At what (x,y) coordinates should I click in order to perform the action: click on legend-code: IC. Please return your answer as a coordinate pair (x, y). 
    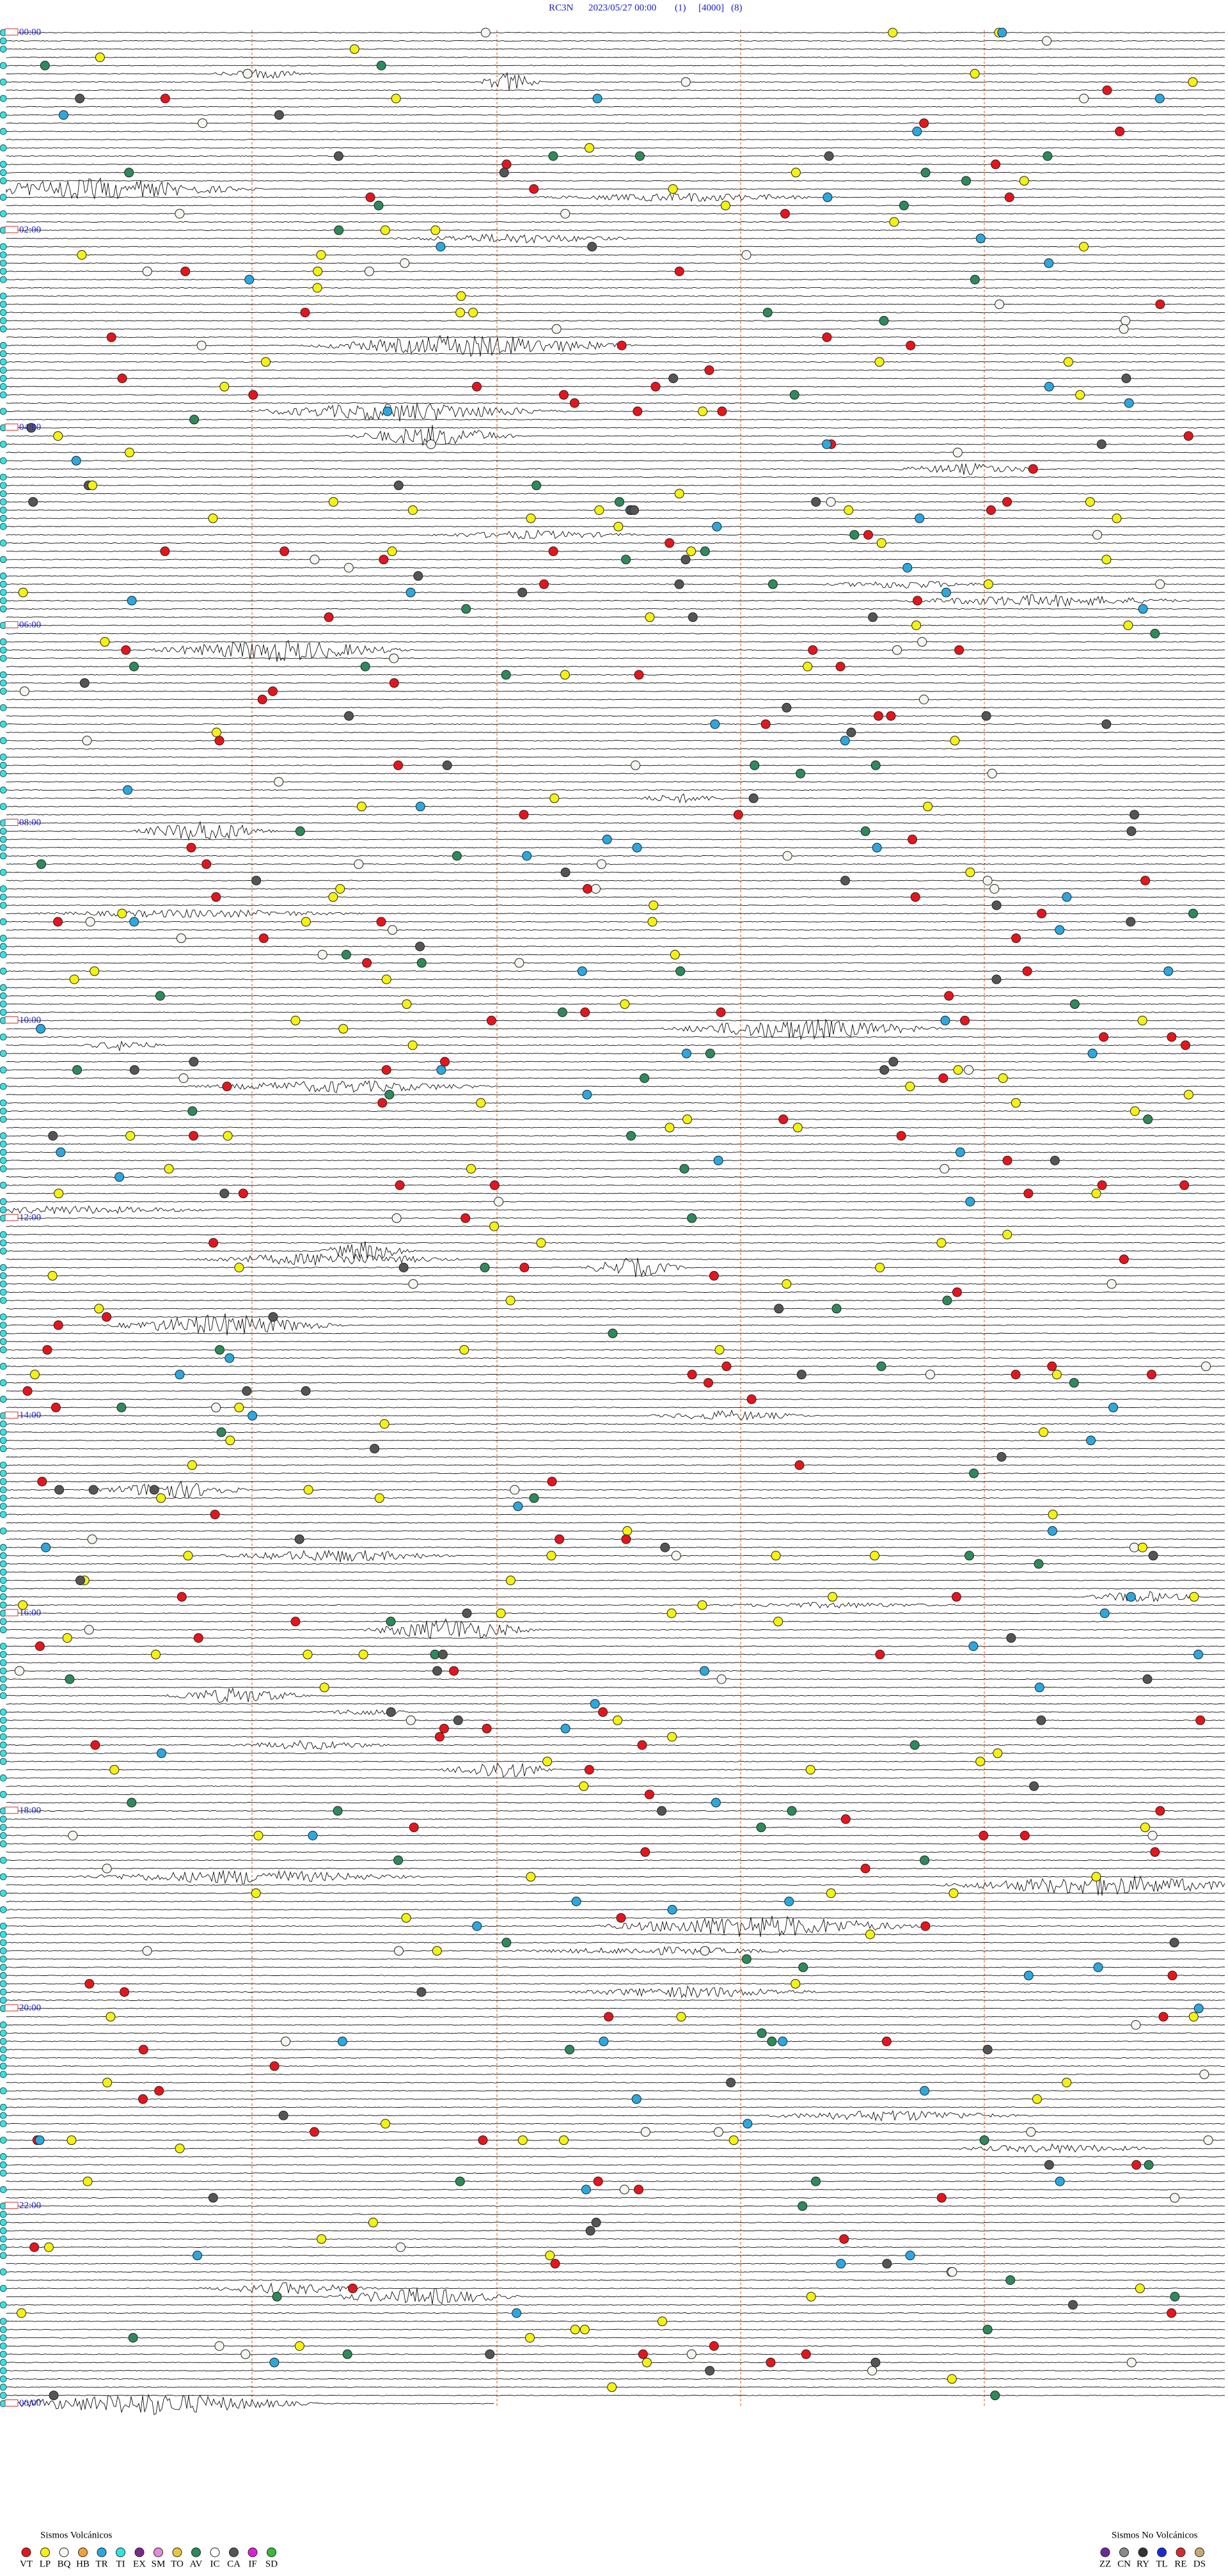
    Looking at the image, I should click on (215, 2564).